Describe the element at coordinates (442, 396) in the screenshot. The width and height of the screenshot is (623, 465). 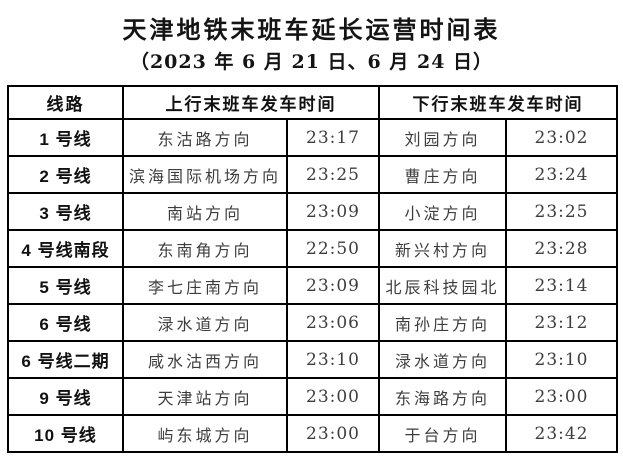
I see `down-direction: 东海路方向` at that location.